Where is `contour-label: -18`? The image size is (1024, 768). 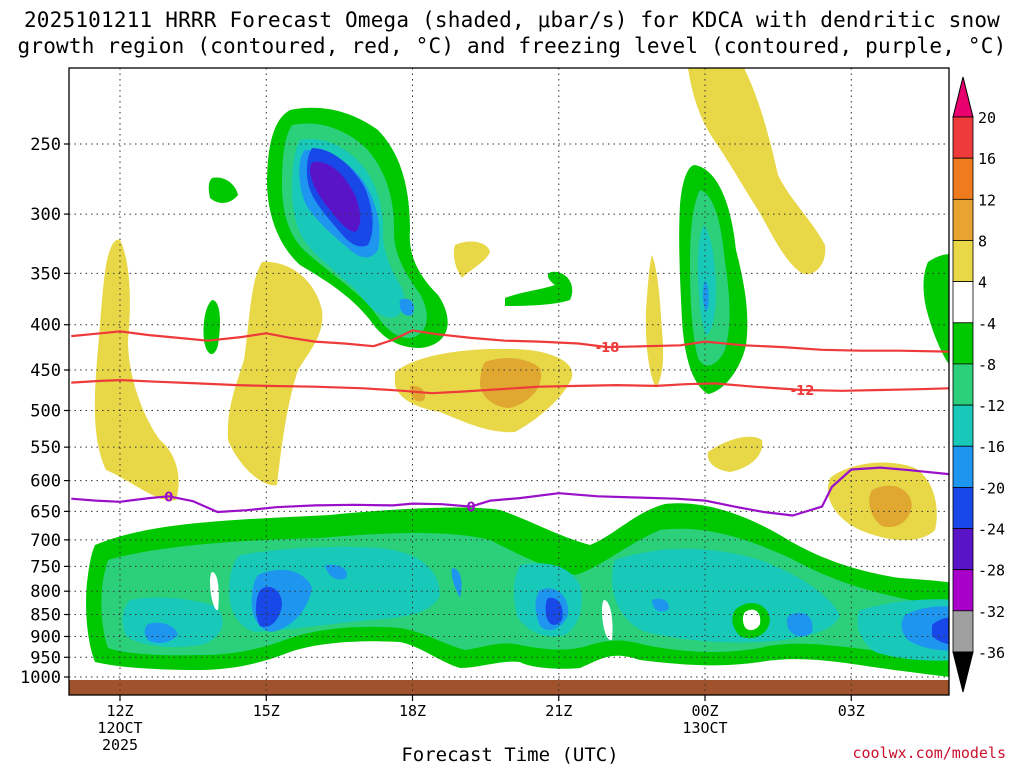
contour-label: -18 is located at coordinates (608, 348).